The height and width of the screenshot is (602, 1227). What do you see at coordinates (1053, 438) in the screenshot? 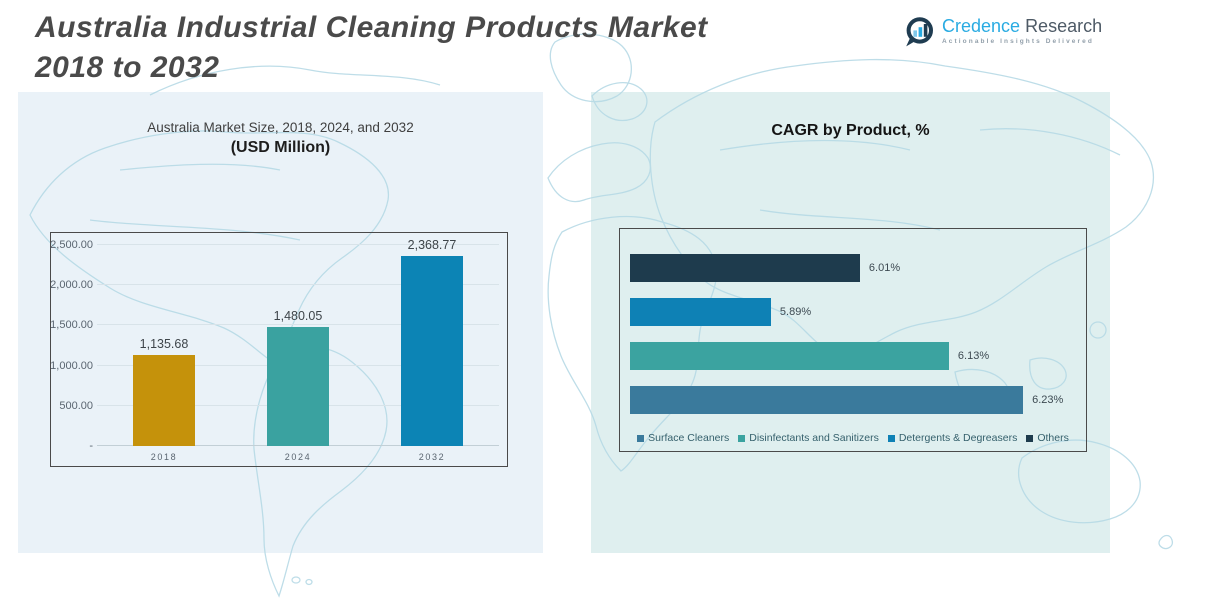
I see `legend-label: Others` at bounding box center [1053, 438].